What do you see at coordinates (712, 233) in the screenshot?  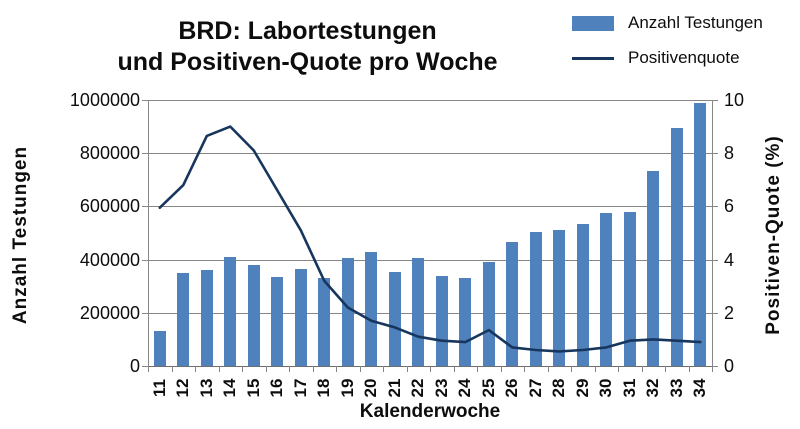 I see `y-axis-line-right` at bounding box center [712, 233].